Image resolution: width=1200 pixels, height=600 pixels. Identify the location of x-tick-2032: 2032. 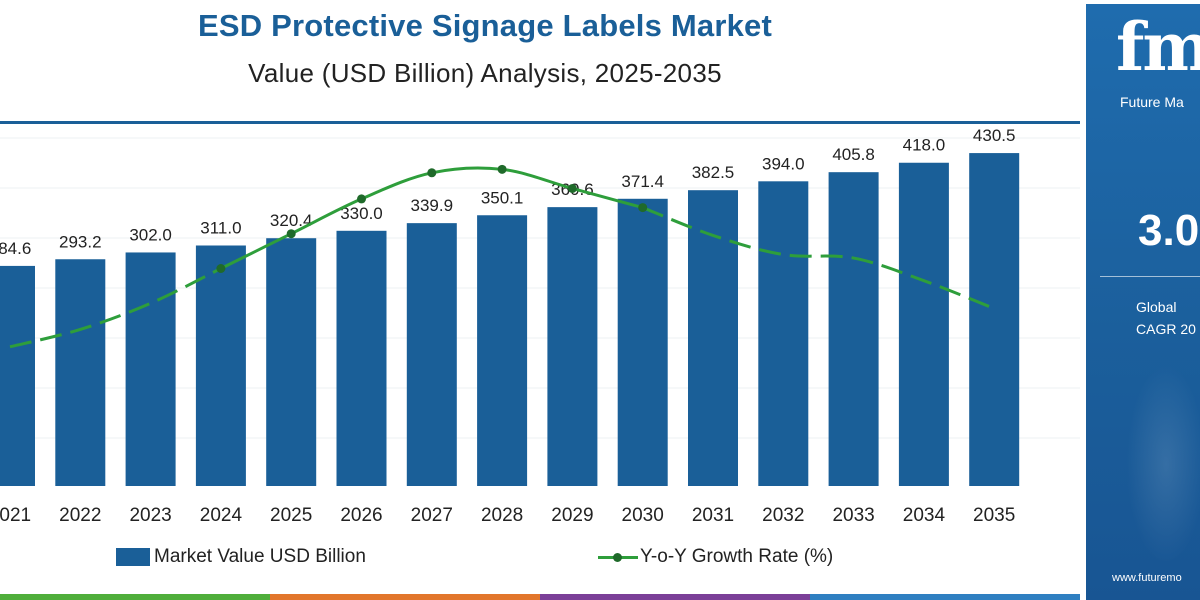
(783, 515).